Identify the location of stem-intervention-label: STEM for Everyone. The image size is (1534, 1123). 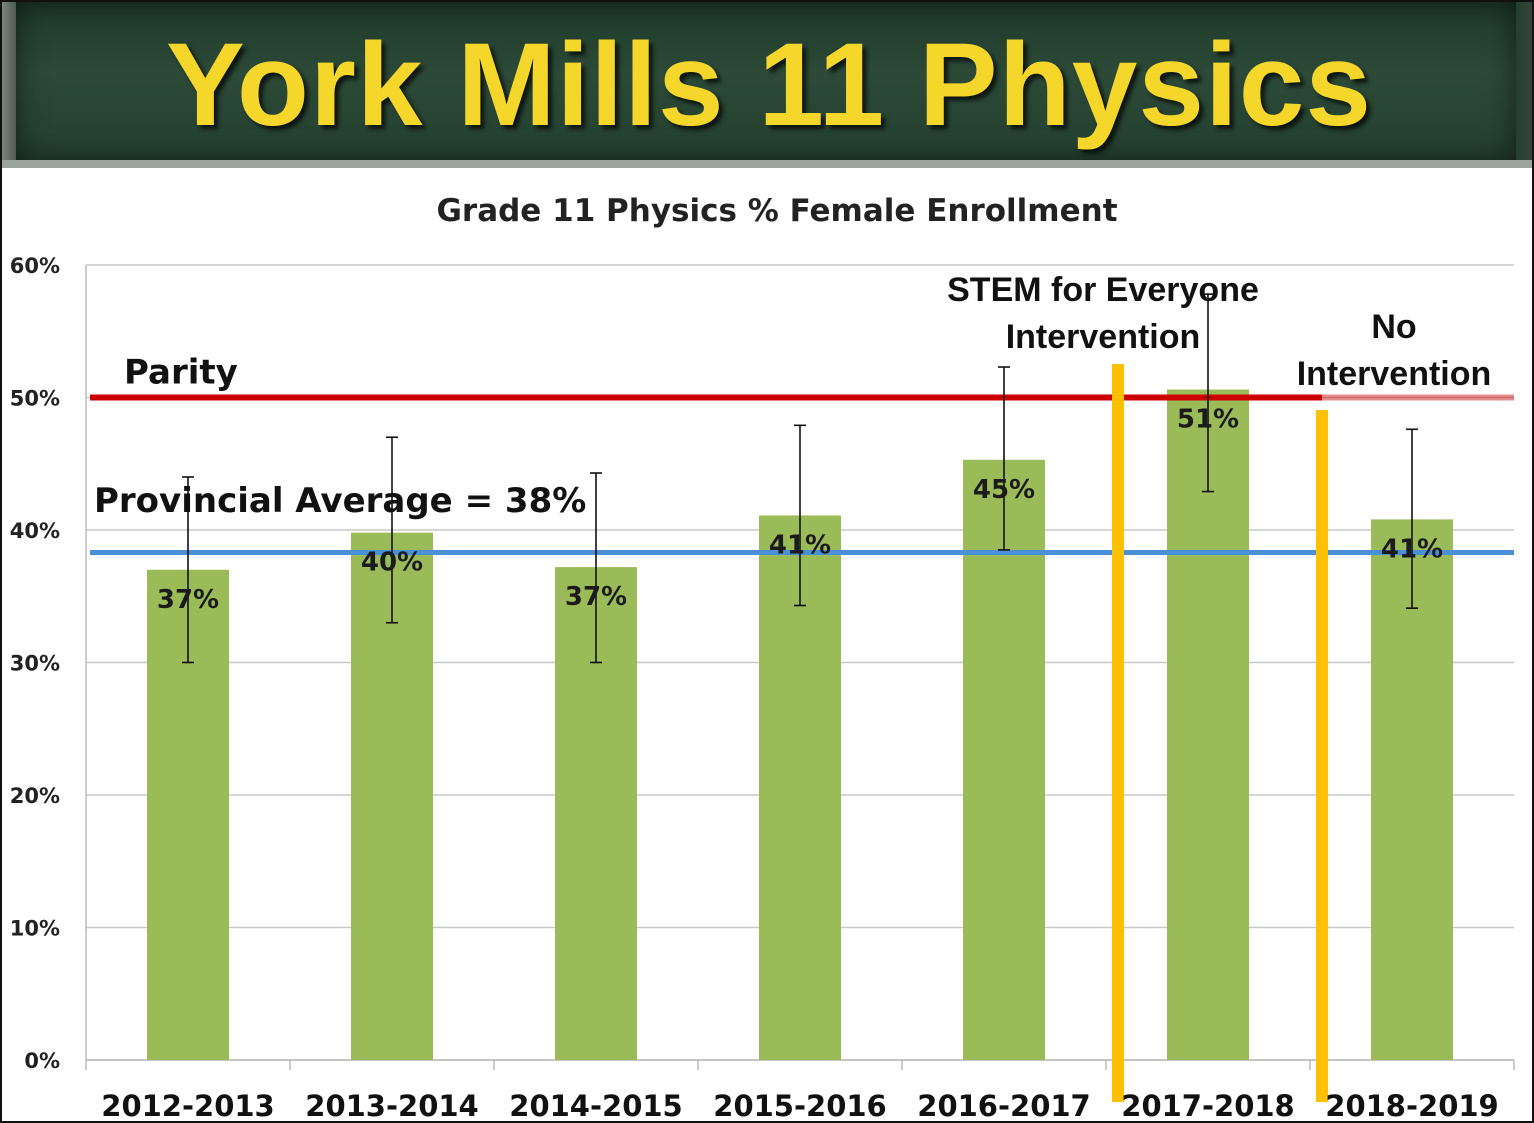
(1103, 290).